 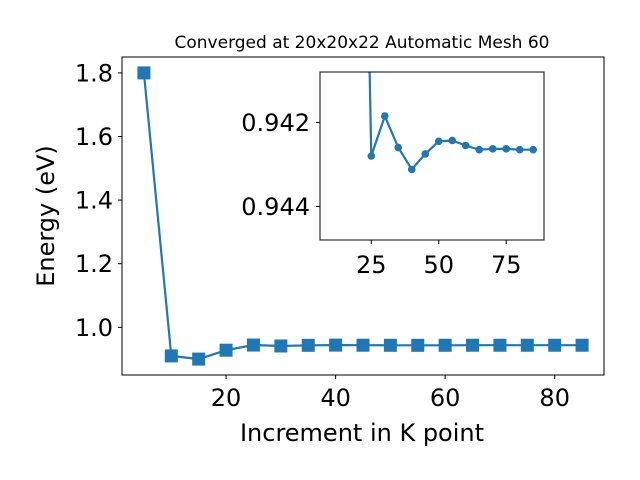 What do you see at coordinates (46, 216) in the screenshot?
I see `y-axis-label: Energy (eV)` at bounding box center [46, 216].